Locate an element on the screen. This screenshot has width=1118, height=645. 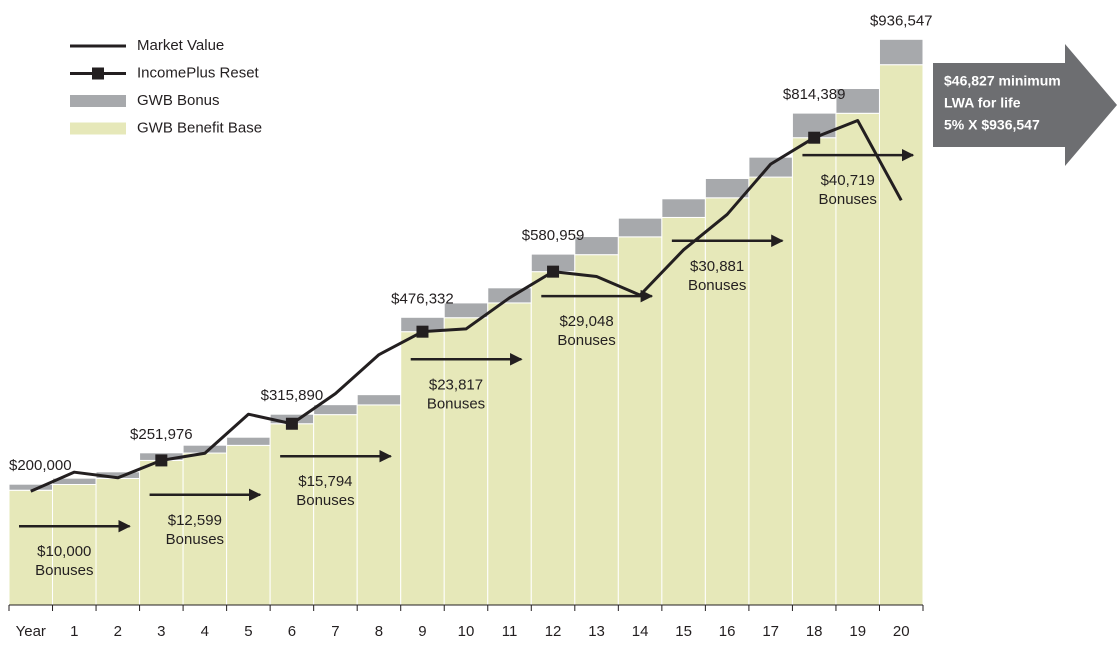
x-tick-label: 16 is located at coordinates (727, 631).